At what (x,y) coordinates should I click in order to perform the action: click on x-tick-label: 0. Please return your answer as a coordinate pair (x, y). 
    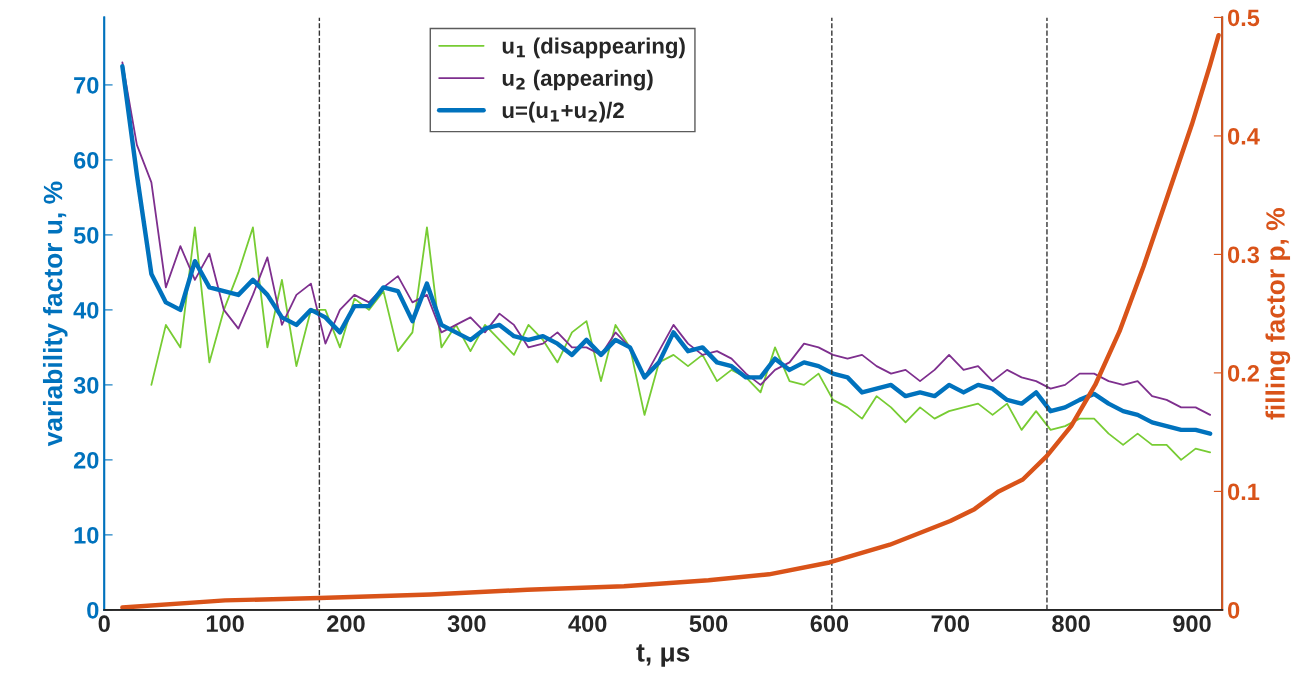
    Looking at the image, I should click on (104, 624).